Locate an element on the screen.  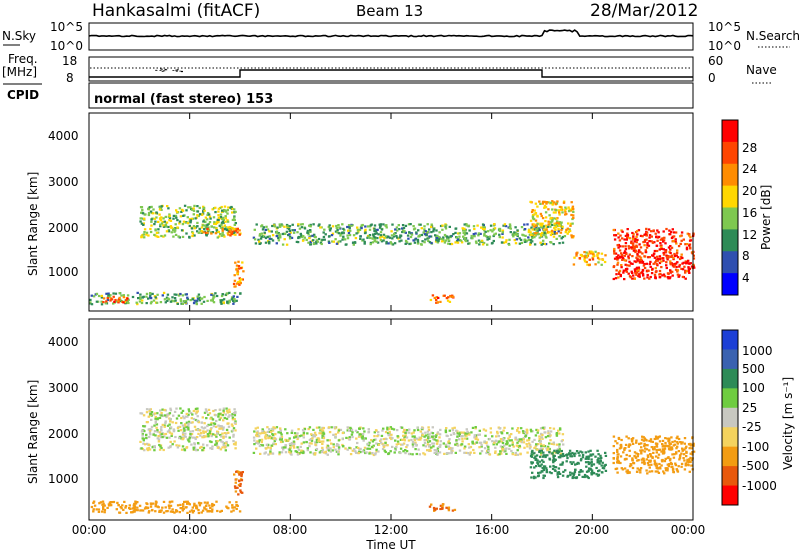
velocity-ytick-1000: 1000 is located at coordinates (63, 479).